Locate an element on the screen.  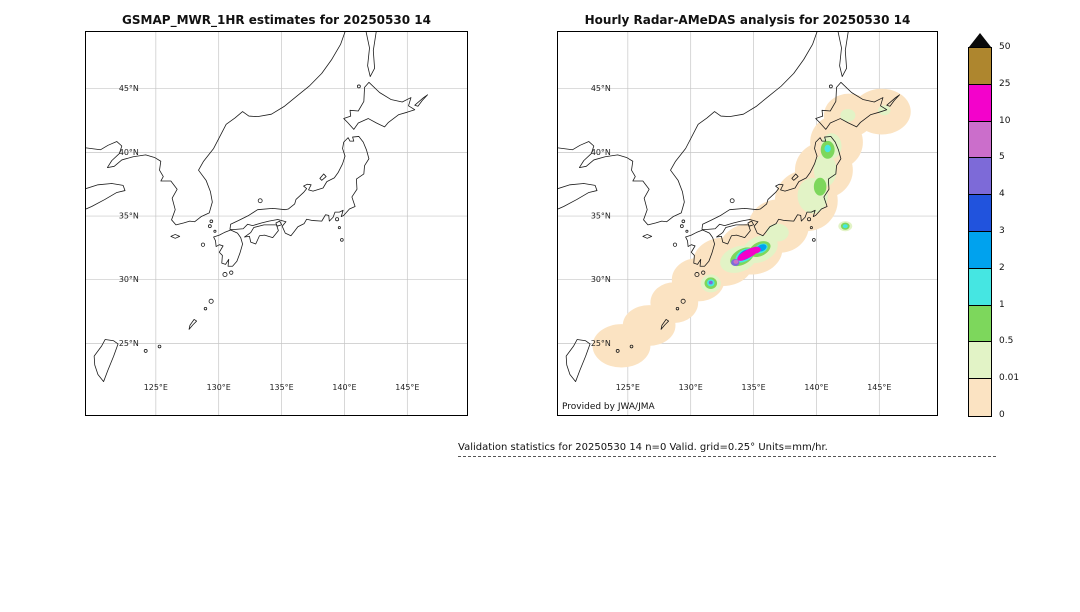
colorbar-tick-label: 0 is located at coordinates (1002, 415).